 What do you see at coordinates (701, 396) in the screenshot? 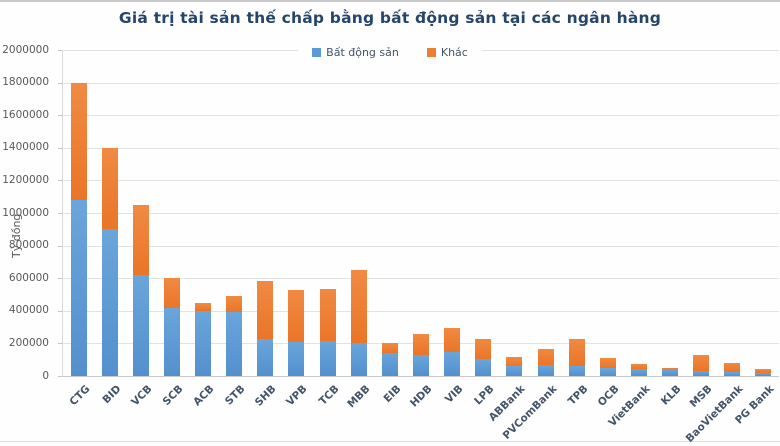
I see `x-tick-label: MSB` at bounding box center [701, 396].